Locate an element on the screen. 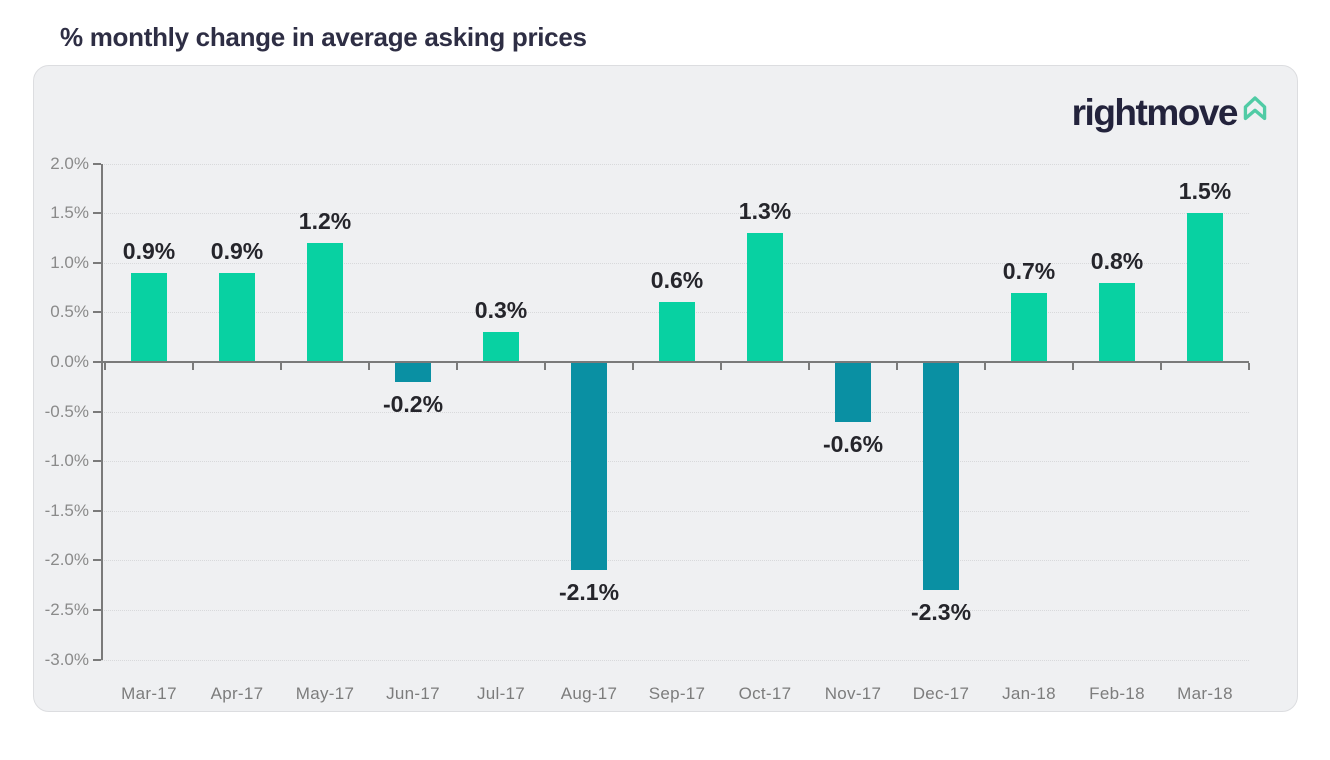  y-tick-label: 1.0% is located at coordinates (69, 262).